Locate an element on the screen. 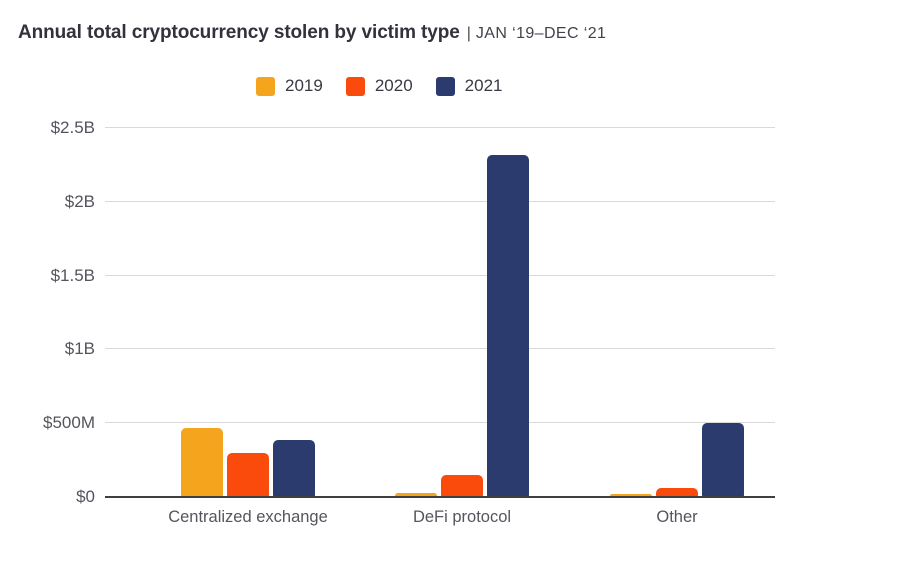 The image size is (902, 570). chart-title-period: JAN ‘19–DEC ‘21 is located at coordinates (541, 33).